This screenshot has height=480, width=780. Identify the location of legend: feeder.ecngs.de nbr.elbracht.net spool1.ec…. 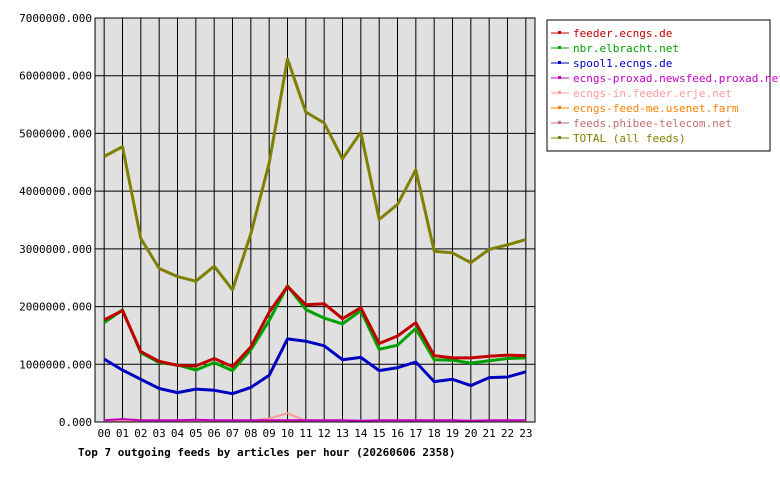
(665, 86).